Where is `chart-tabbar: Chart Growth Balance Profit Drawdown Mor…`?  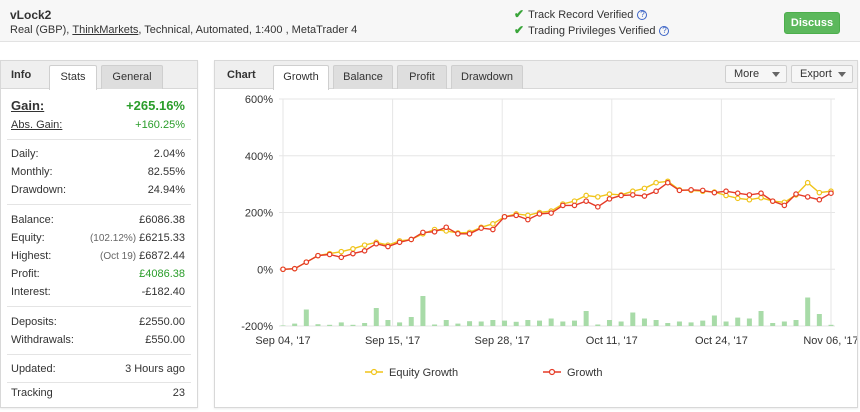 chart-tabbar: Chart Growth Balance Profit Drawdown Mor… is located at coordinates (536, 75).